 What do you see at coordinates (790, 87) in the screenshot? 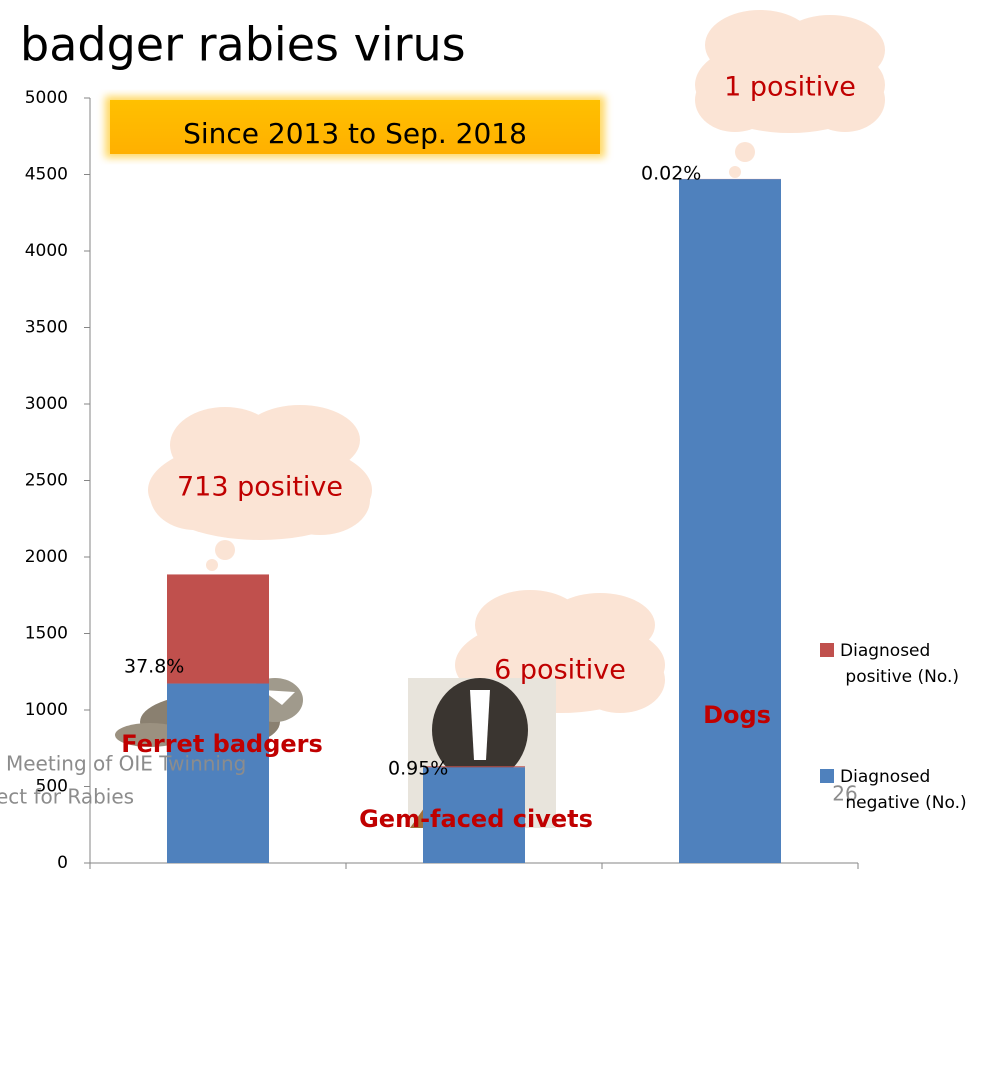
I see `callout-text: 1 positive` at bounding box center [790, 87].